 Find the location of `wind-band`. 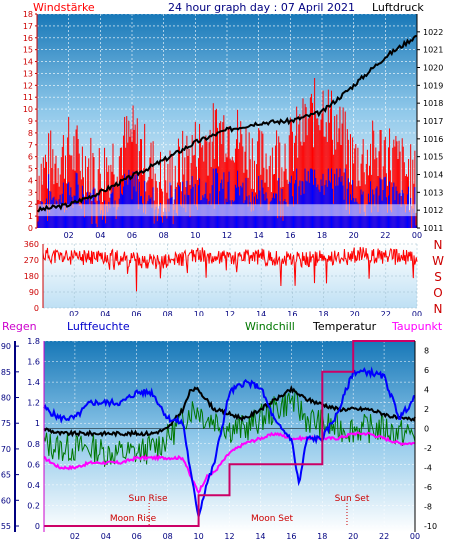

wind-band is located at coordinates (227, 210).